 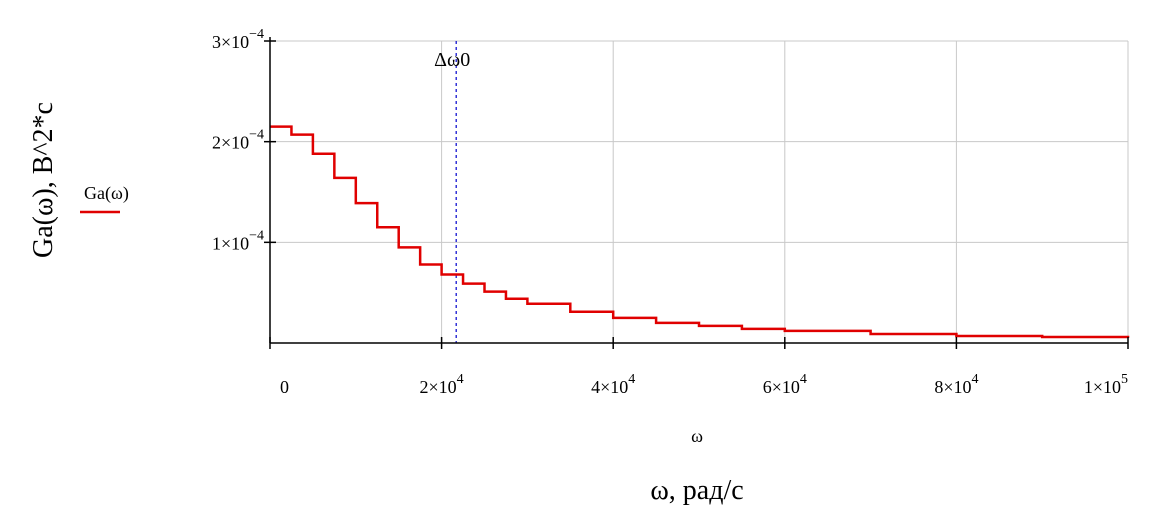 What do you see at coordinates (697, 436) in the screenshot?
I see `x-variable-label: ω` at bounding box center [697, 436].